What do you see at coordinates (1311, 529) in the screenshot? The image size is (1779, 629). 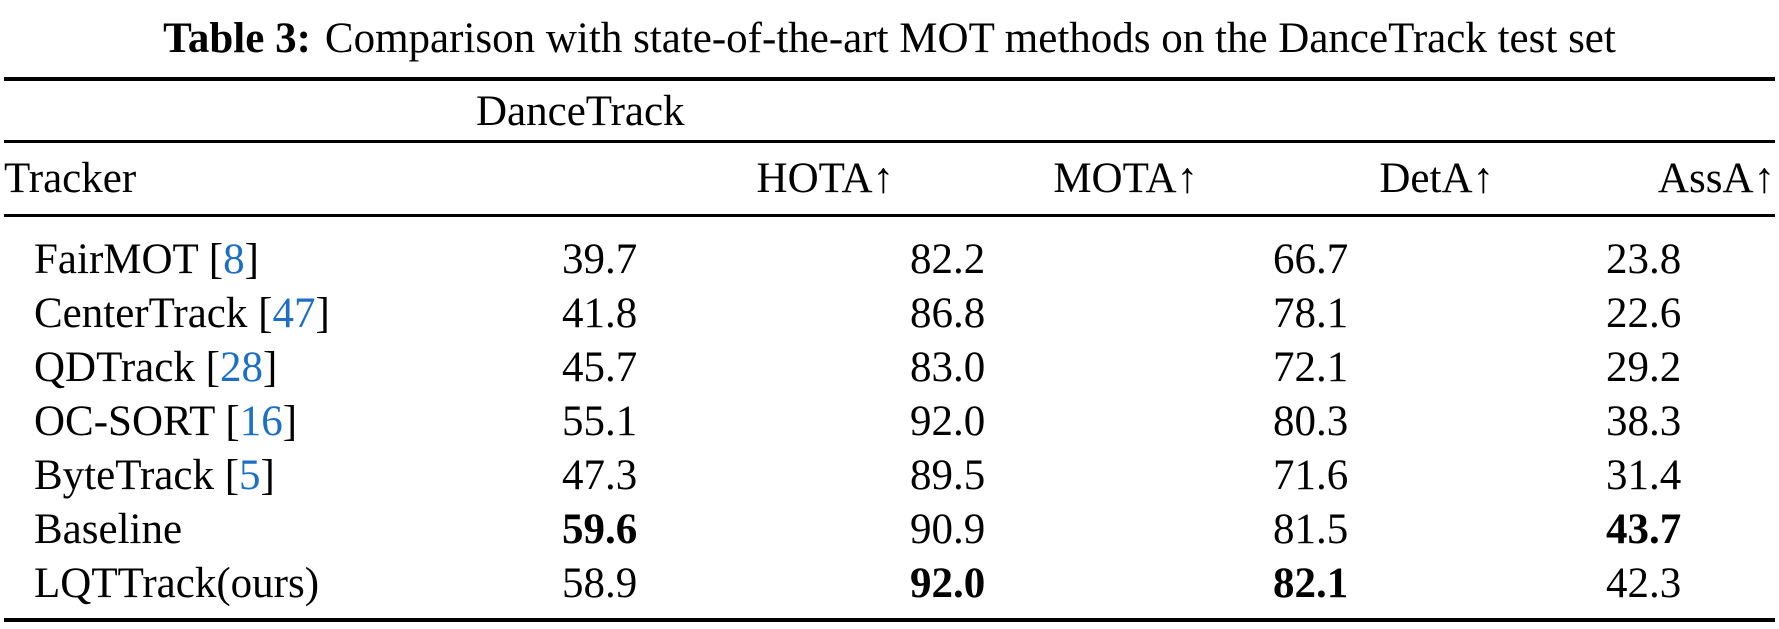 I see `deta-value: 81.5` at bounding box center [1311, 529].